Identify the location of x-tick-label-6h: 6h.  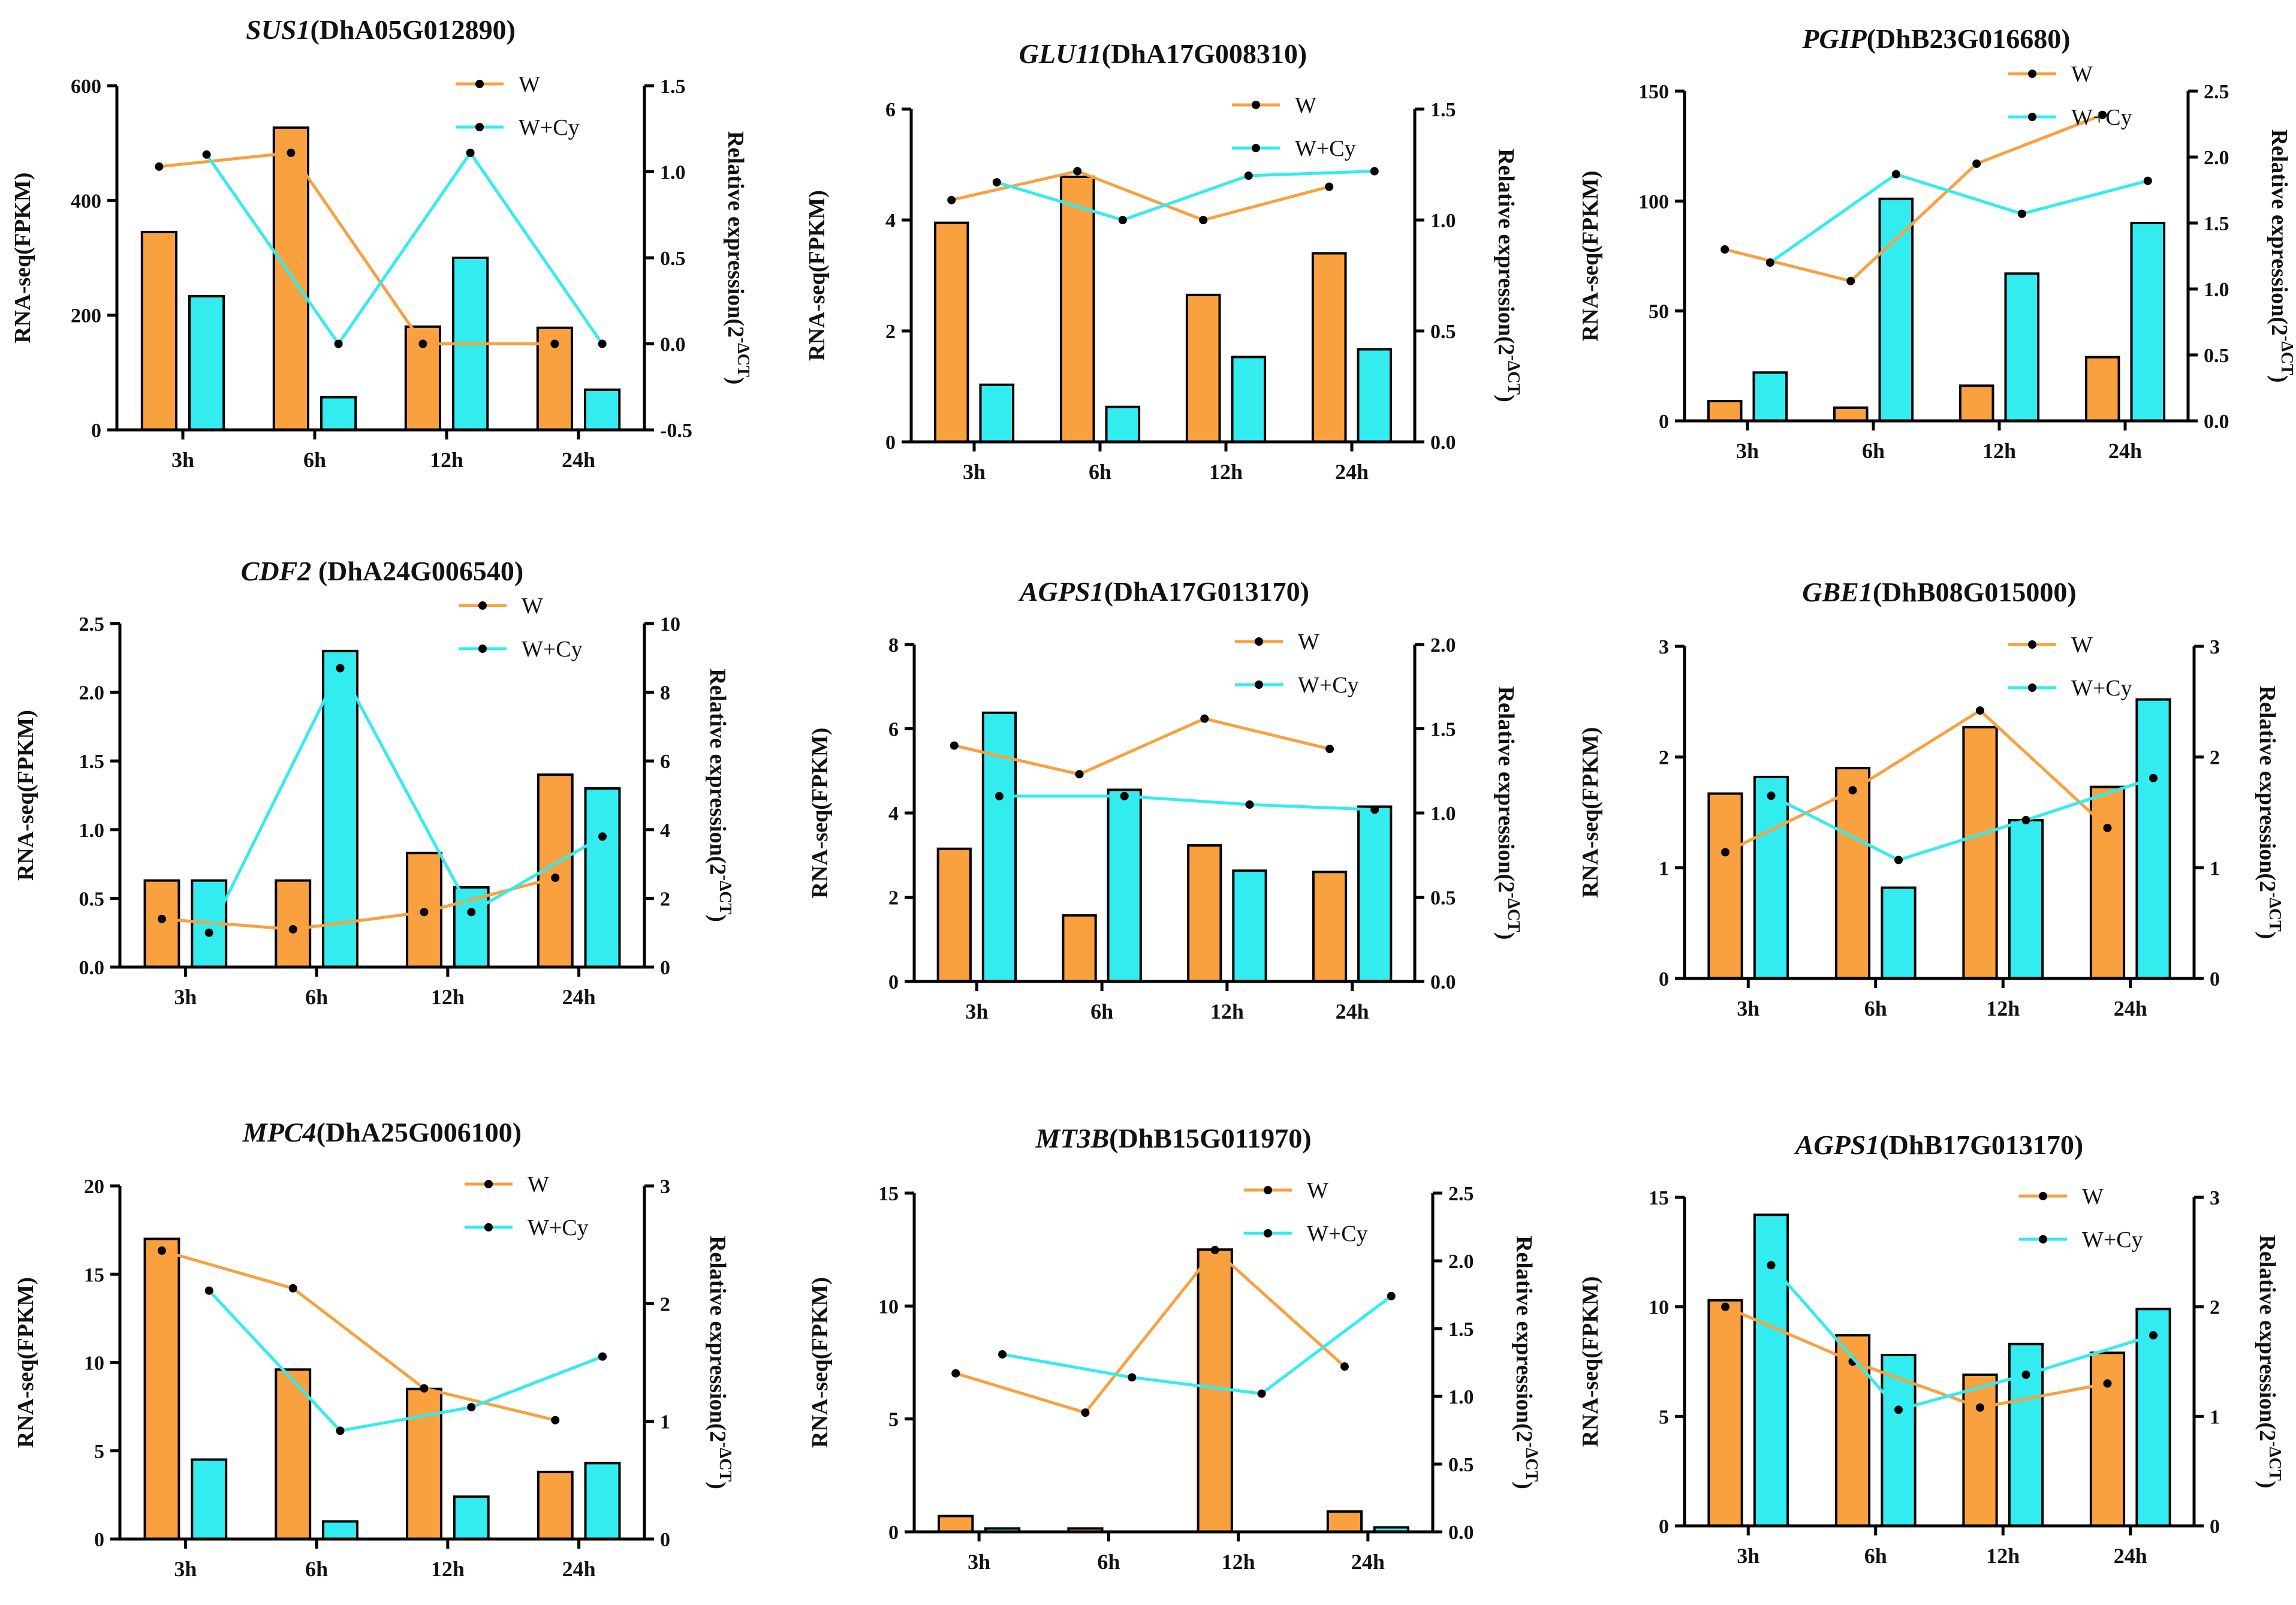
(314, 460).